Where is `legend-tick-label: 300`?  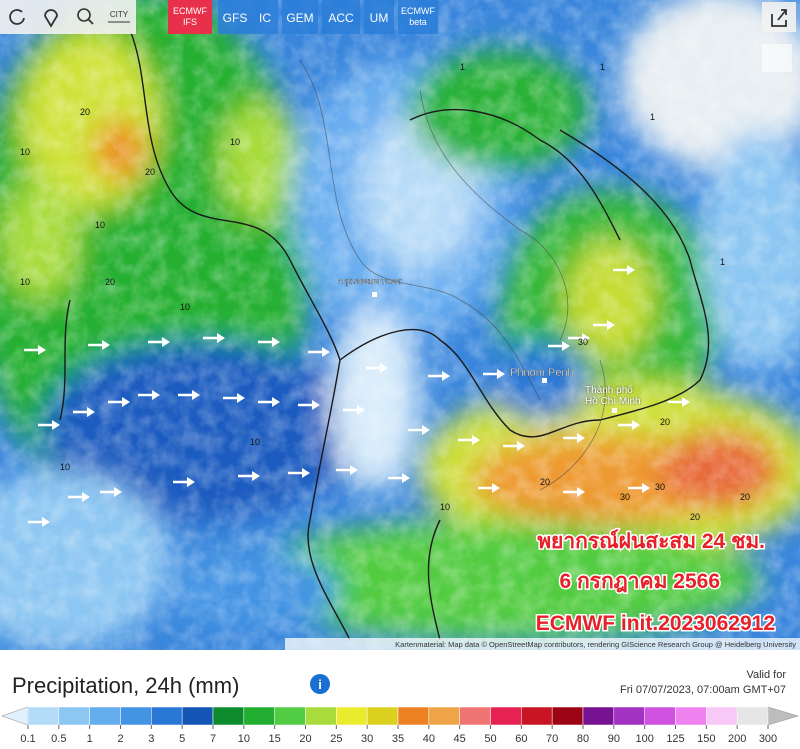
legend-tick-label: 300 is located at coordinates (768, 739).